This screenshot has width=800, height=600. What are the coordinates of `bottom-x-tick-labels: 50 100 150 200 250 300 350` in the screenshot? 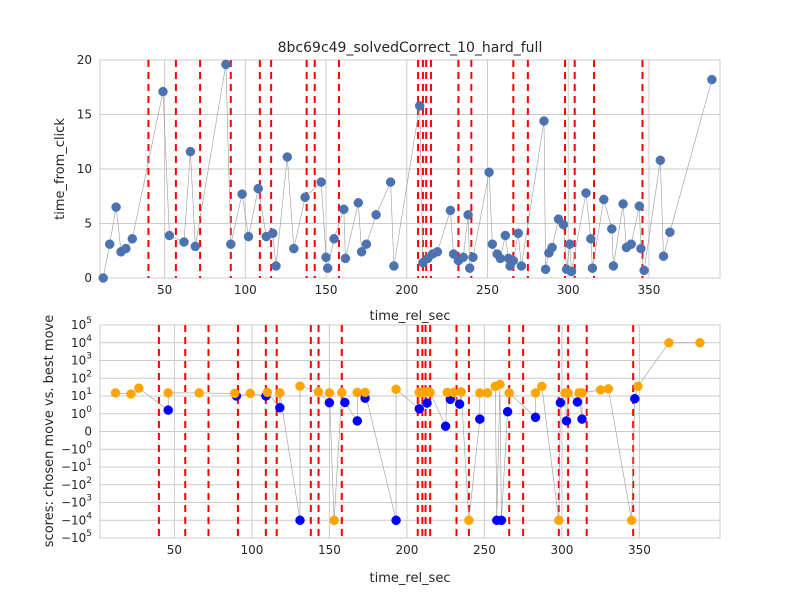 It's located at (409, 550).